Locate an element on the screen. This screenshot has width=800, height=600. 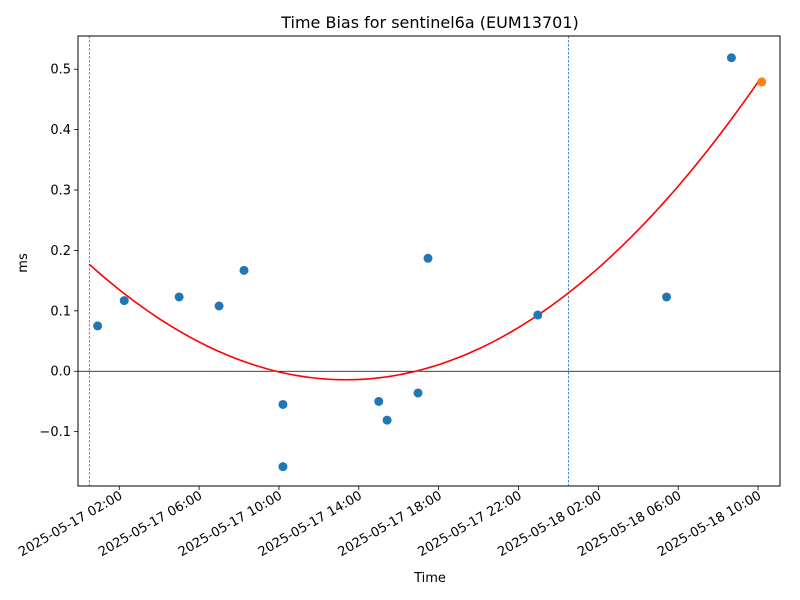
y-axis-label: ms is located at coordinates (23, 263).